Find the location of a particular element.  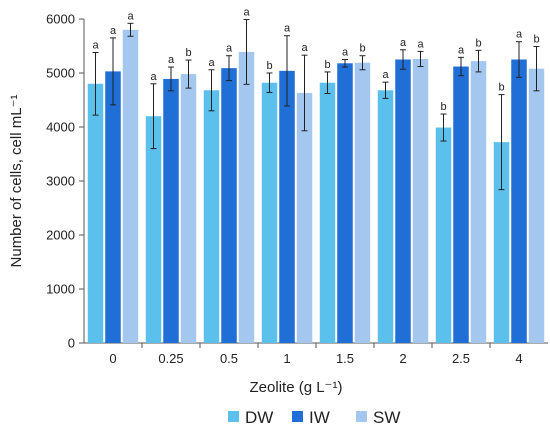

x-tick-label: 0.25 is located at coordinates (170, 358).